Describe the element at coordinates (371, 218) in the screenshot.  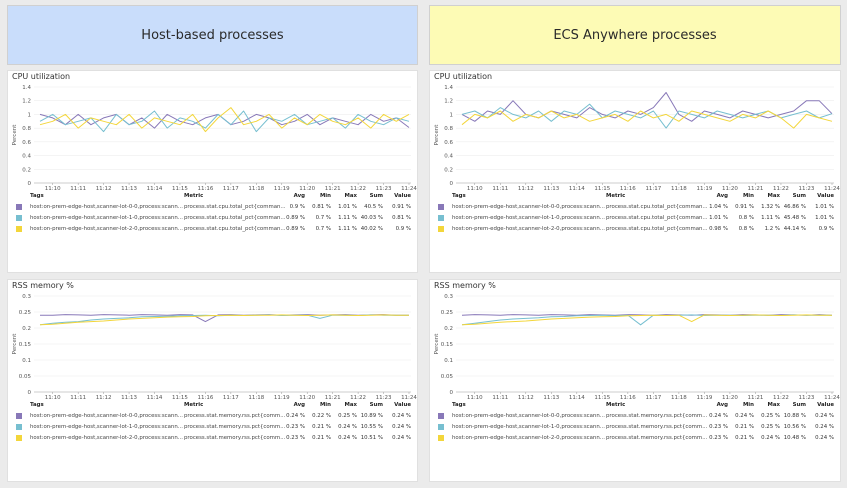
I see `legend-cell-sum: 40.03 %` at that location.